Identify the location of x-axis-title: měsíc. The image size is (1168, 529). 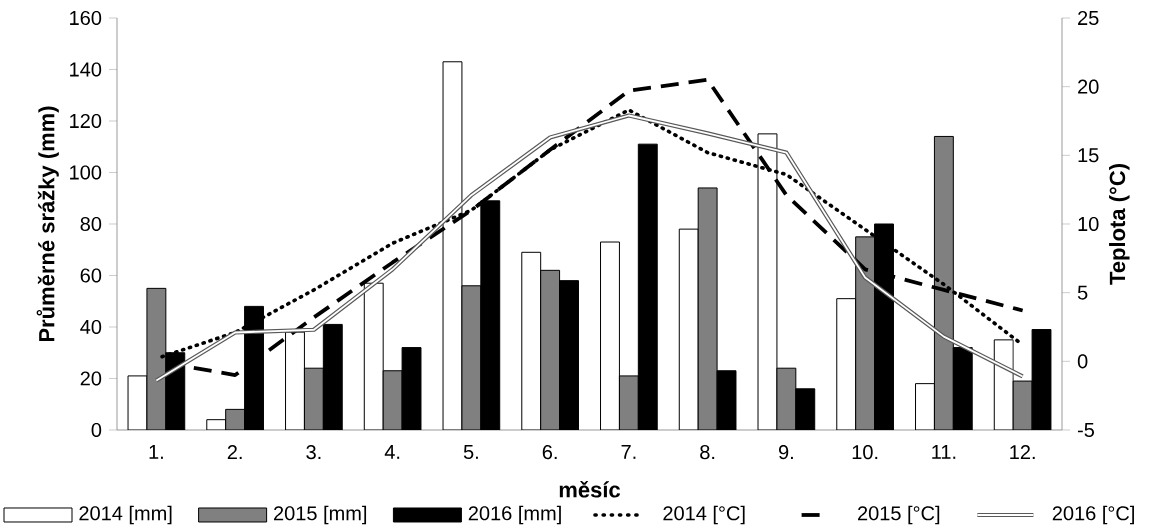
(590, 489).